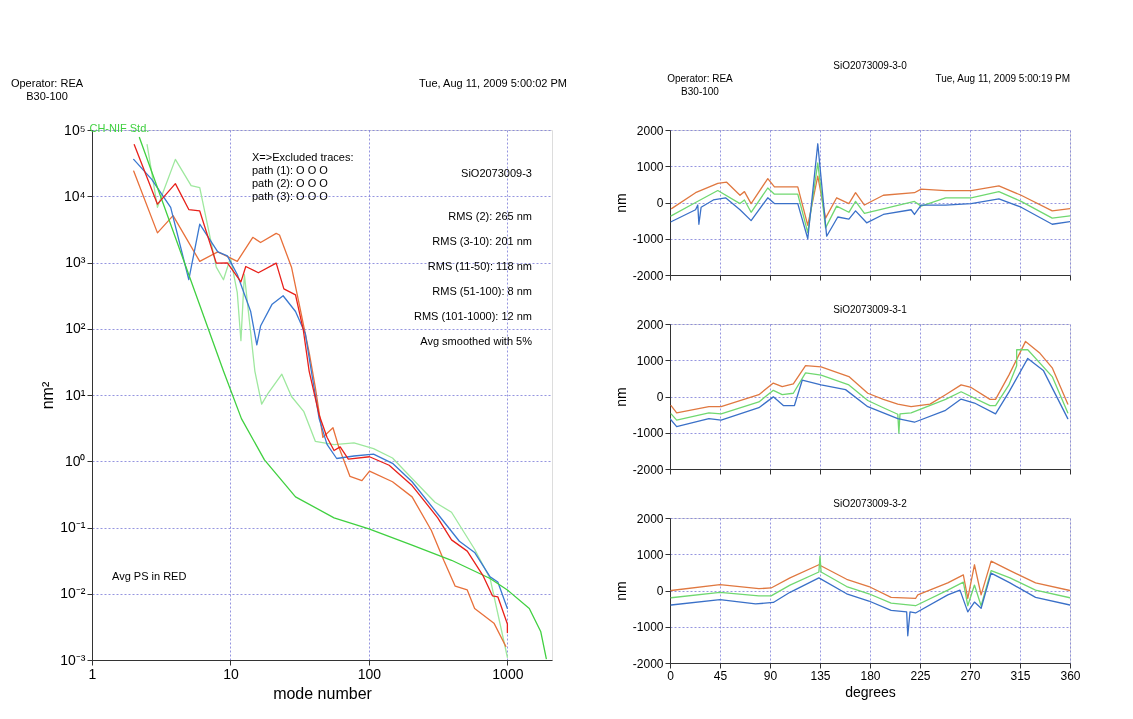 The image size is (1133, 719). I want to click on chart-title: SiO2073009-3-1, so click(870, 309).